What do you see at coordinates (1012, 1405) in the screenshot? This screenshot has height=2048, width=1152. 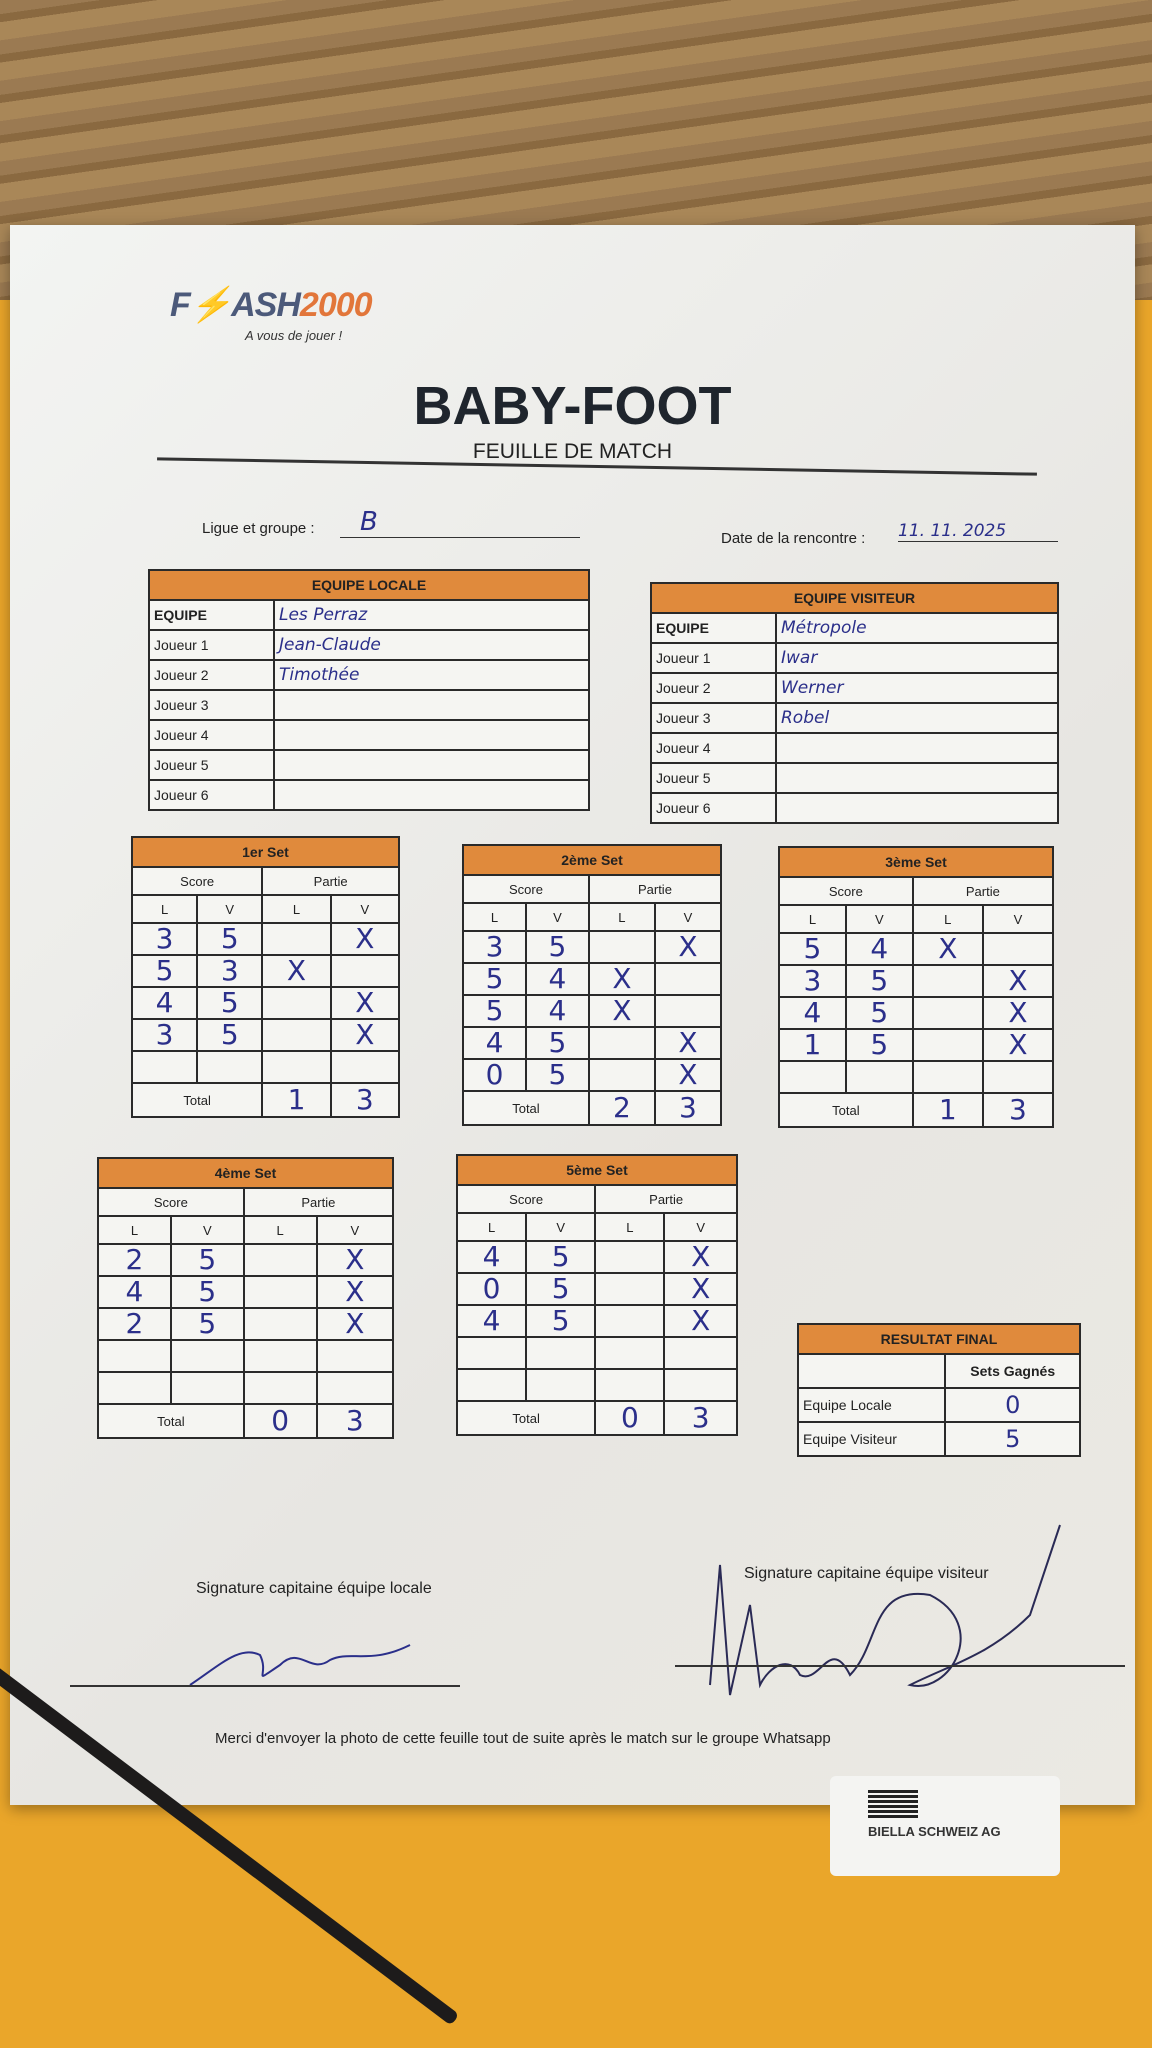 I see `result-value: 0` at bounding box center [1012, 1405].